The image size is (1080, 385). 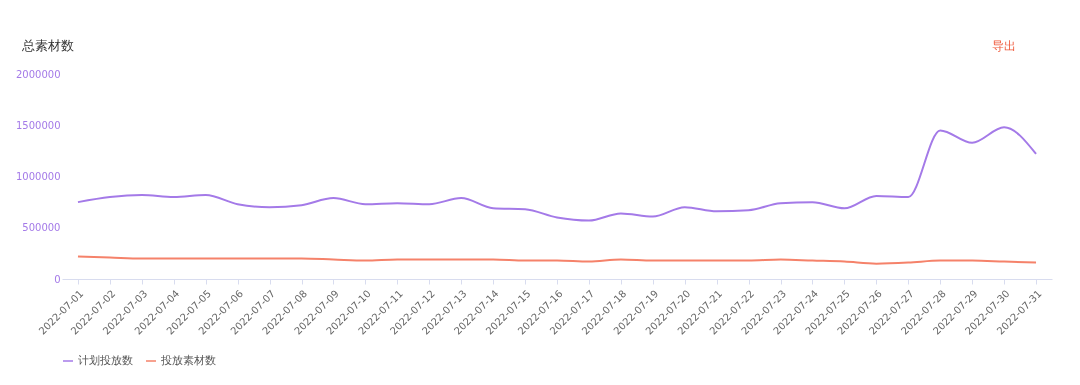 I want to click on line-series, so click(x=557, y=260).